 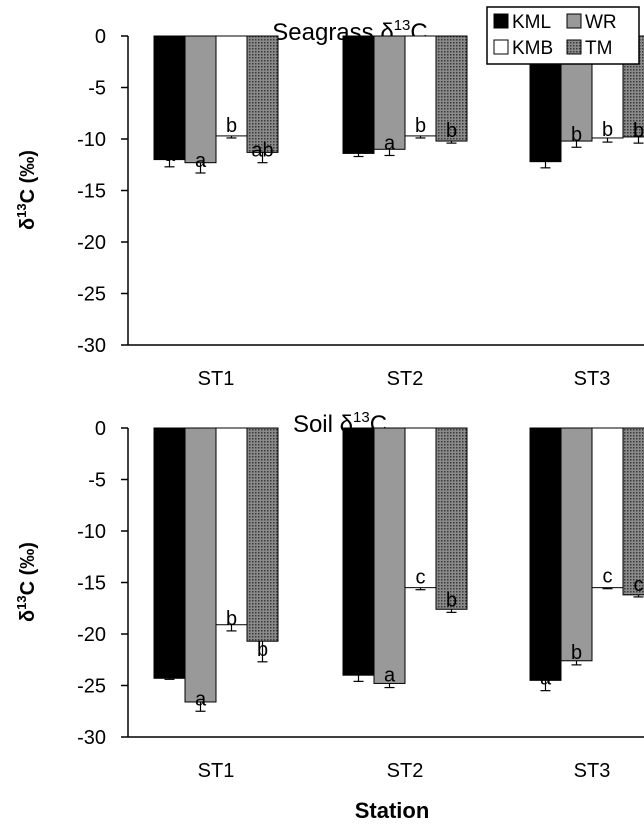 What do you see at coordinates (601, 22) in the screenshot?
I see `legend-label-wr: WR` at bounding box center [601, 22].